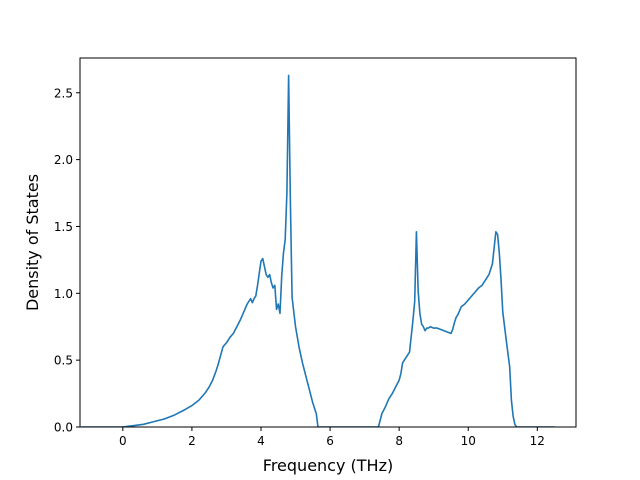  What do you see at coordinates (192, 441) in the screenshot?
I see `x-tick-label: 2` at bounding box center [192, 441].